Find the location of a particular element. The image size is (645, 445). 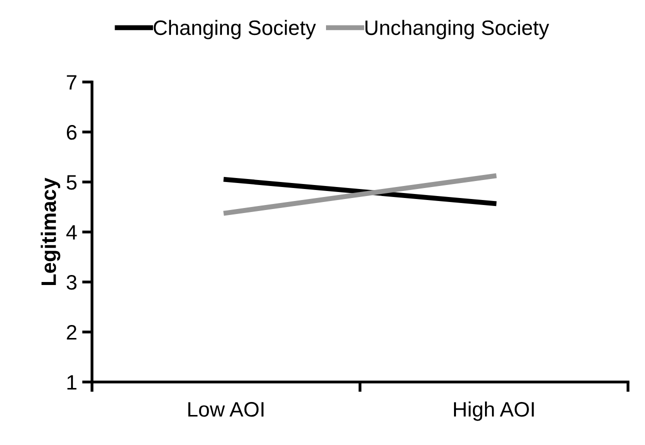

y-tick-label: 4 is located at coordinates (71, 232).